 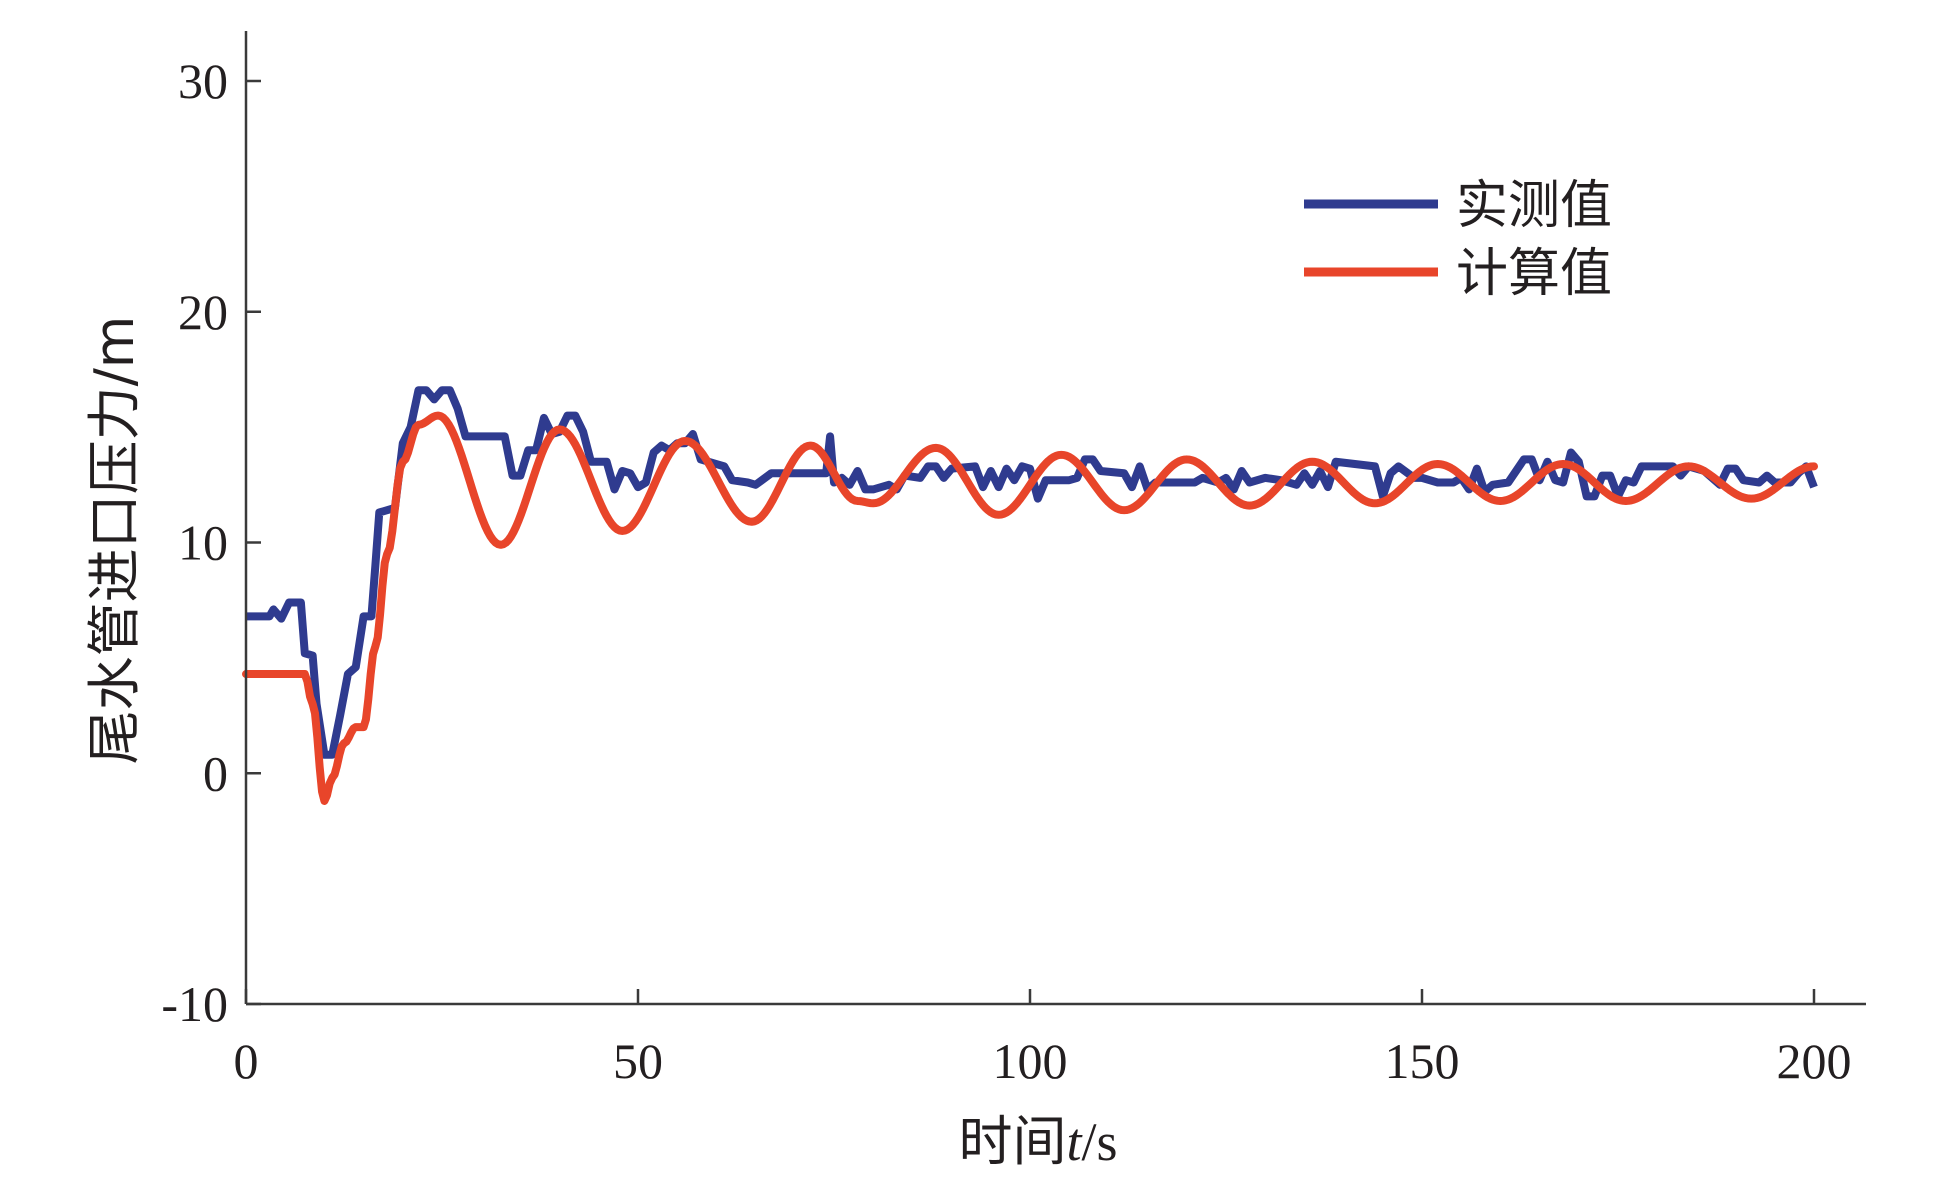 What do you see at coordinates (1534, 274) in the screenshot?
I see `legend-label-calculated: 计算值` at bounding box center [1534, 274].